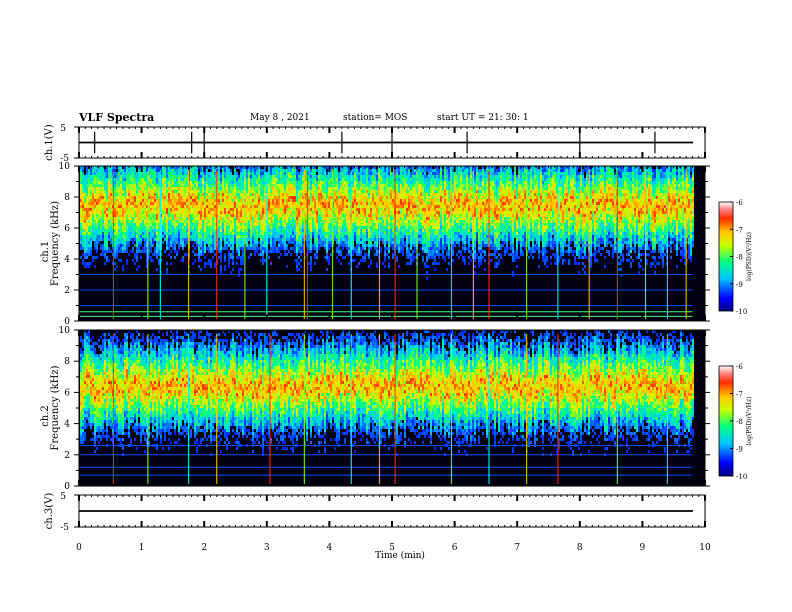 The width and height of the screenshot is (792, 612). I want to click on xtick-label: 8, so click(580, 548).